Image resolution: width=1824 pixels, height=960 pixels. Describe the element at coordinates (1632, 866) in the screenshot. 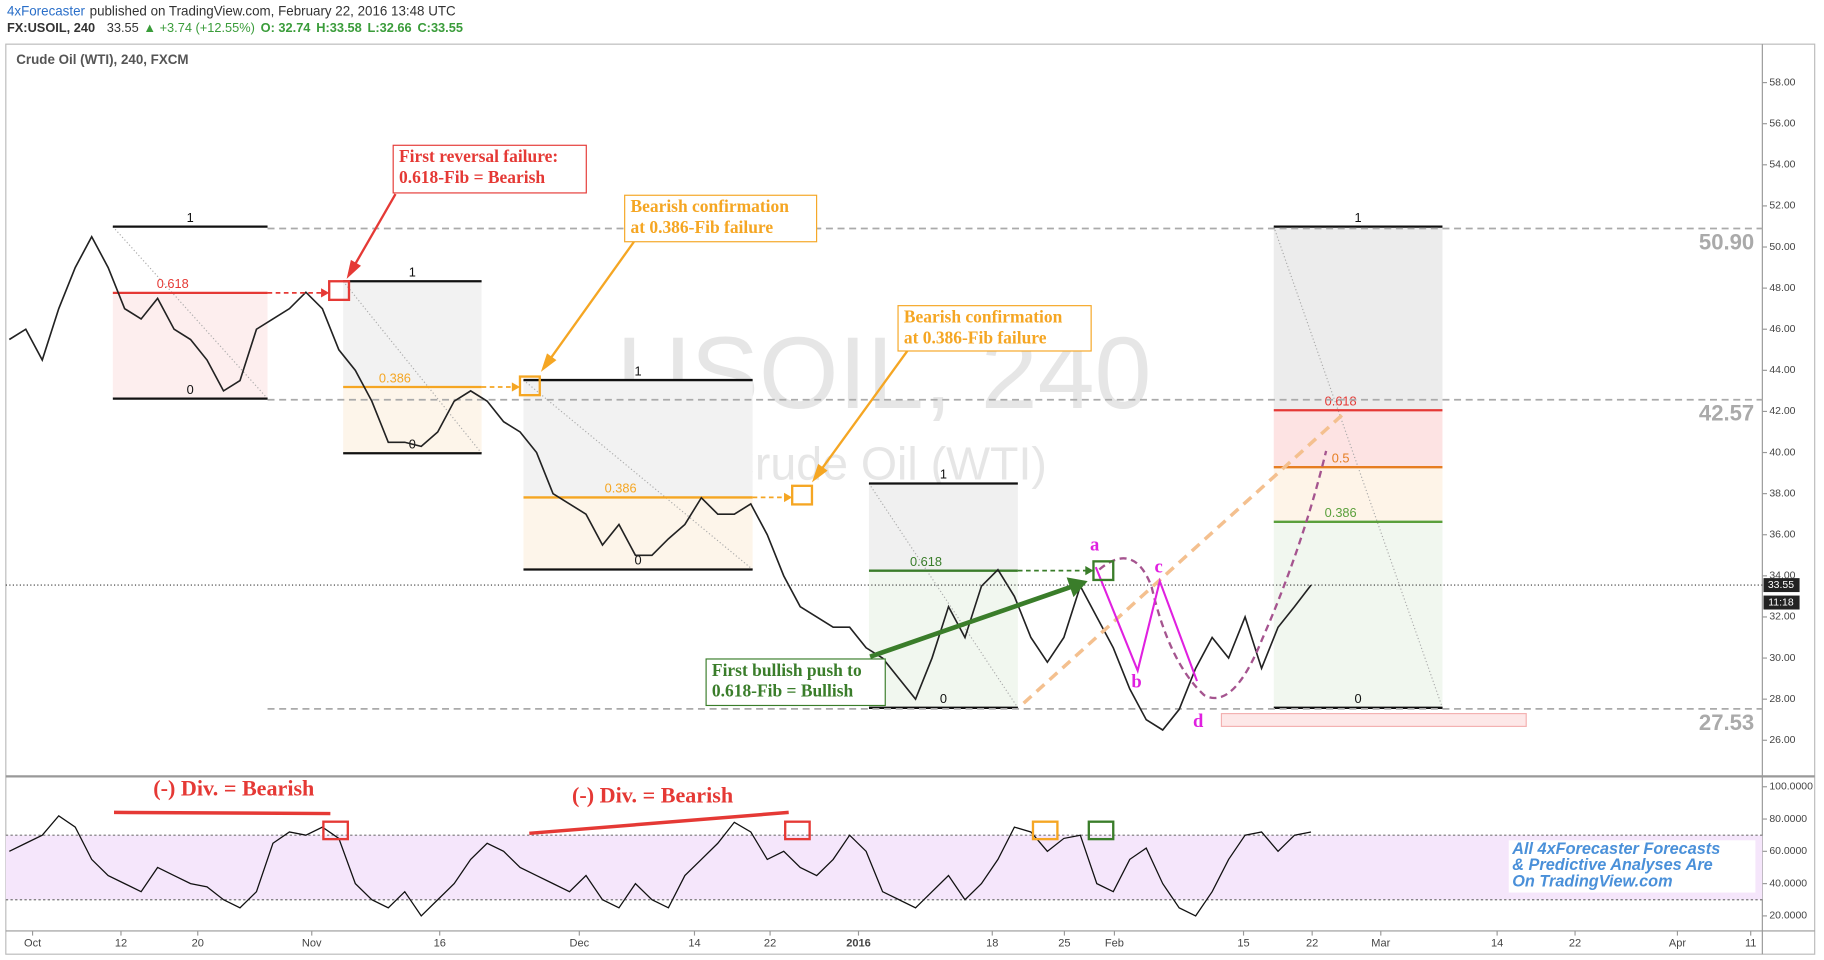

I see `promo-box` at that location.